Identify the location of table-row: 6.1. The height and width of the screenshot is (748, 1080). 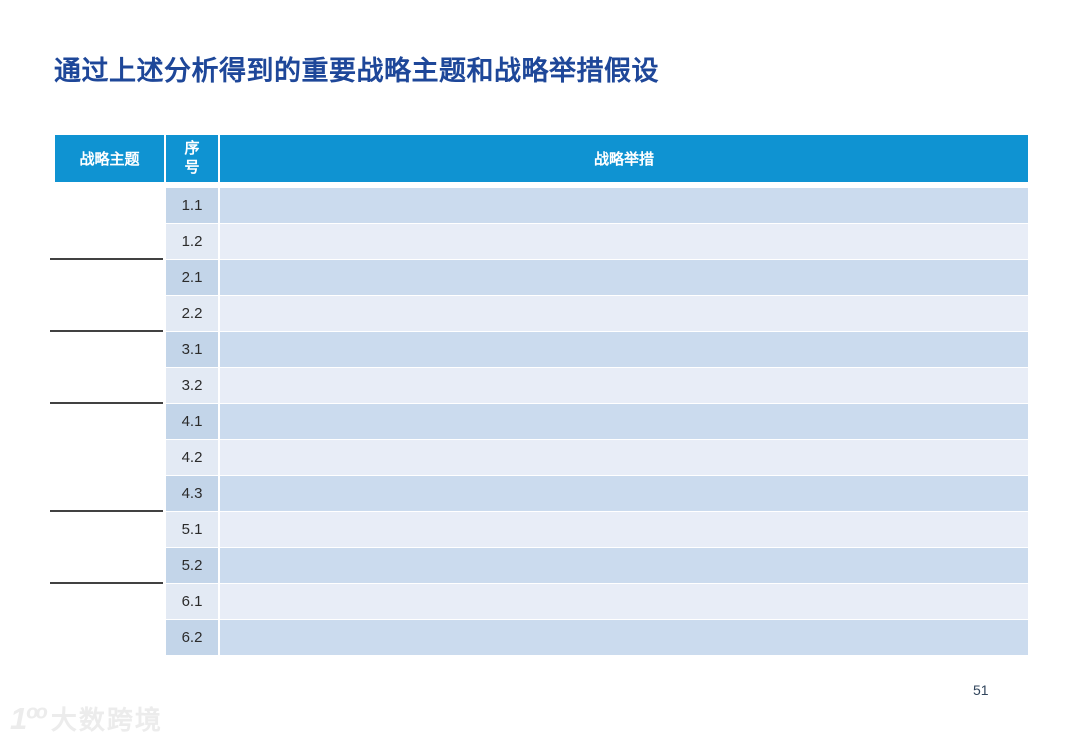
(541, 601).